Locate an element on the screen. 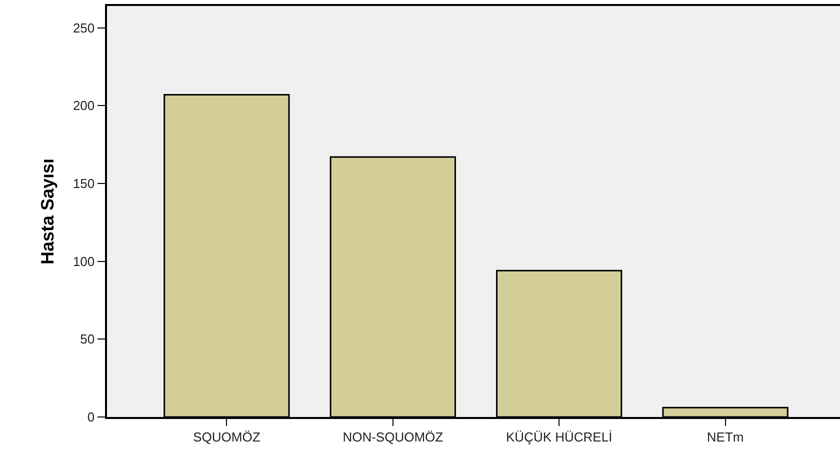 The width and height of the screenshot is (840, 462). x-tick-label: NETm is located at coordinates (725, 436).